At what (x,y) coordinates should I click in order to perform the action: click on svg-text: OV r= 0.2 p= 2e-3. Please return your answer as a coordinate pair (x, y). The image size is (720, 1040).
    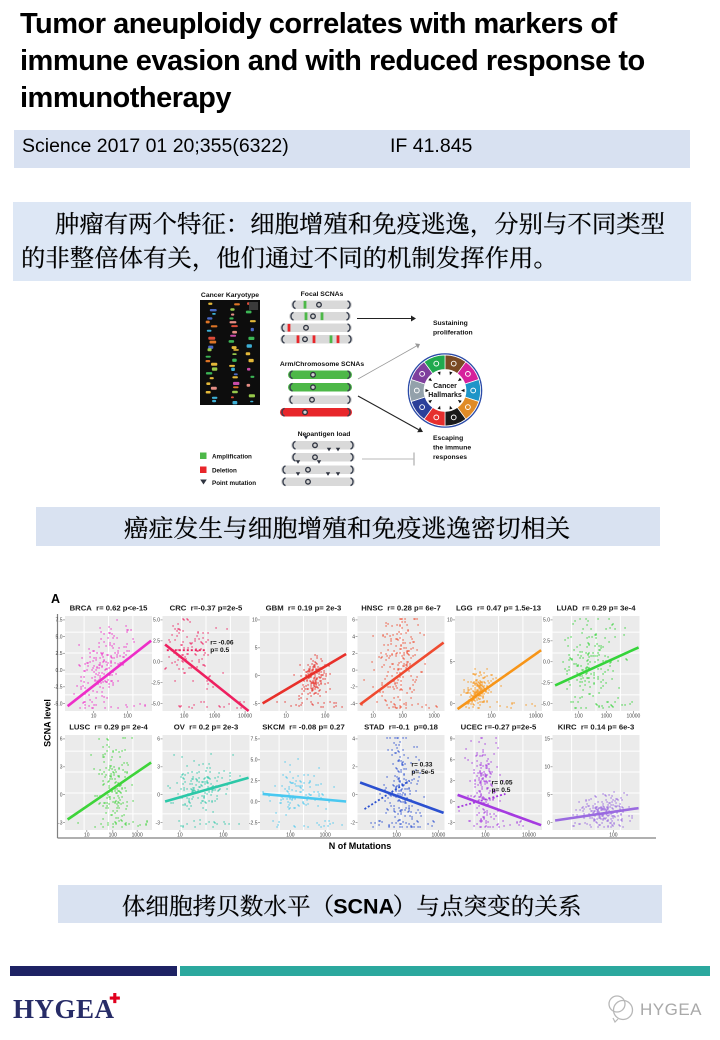
    Looking at the image, I should click on (206, 727).